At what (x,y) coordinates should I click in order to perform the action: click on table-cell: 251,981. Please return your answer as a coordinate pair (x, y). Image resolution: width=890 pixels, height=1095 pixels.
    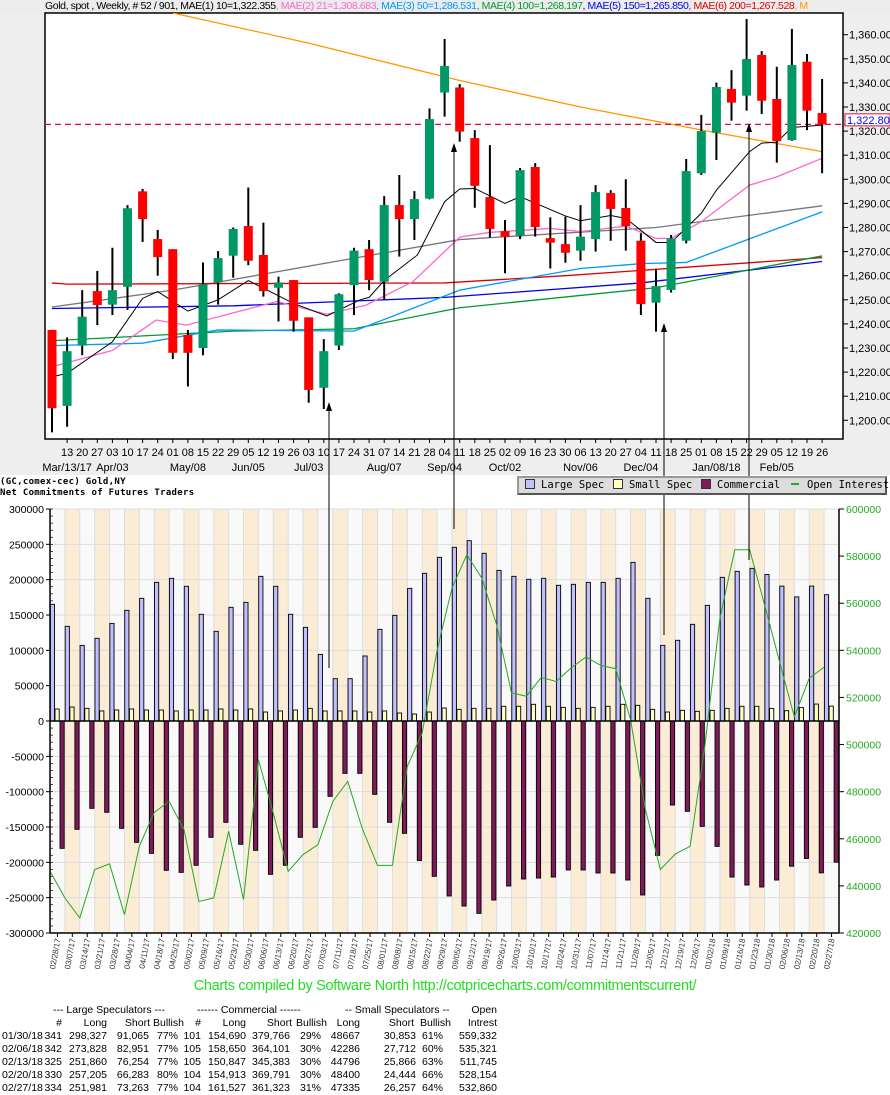
    Looking at the image, I should click on (88, 1088).